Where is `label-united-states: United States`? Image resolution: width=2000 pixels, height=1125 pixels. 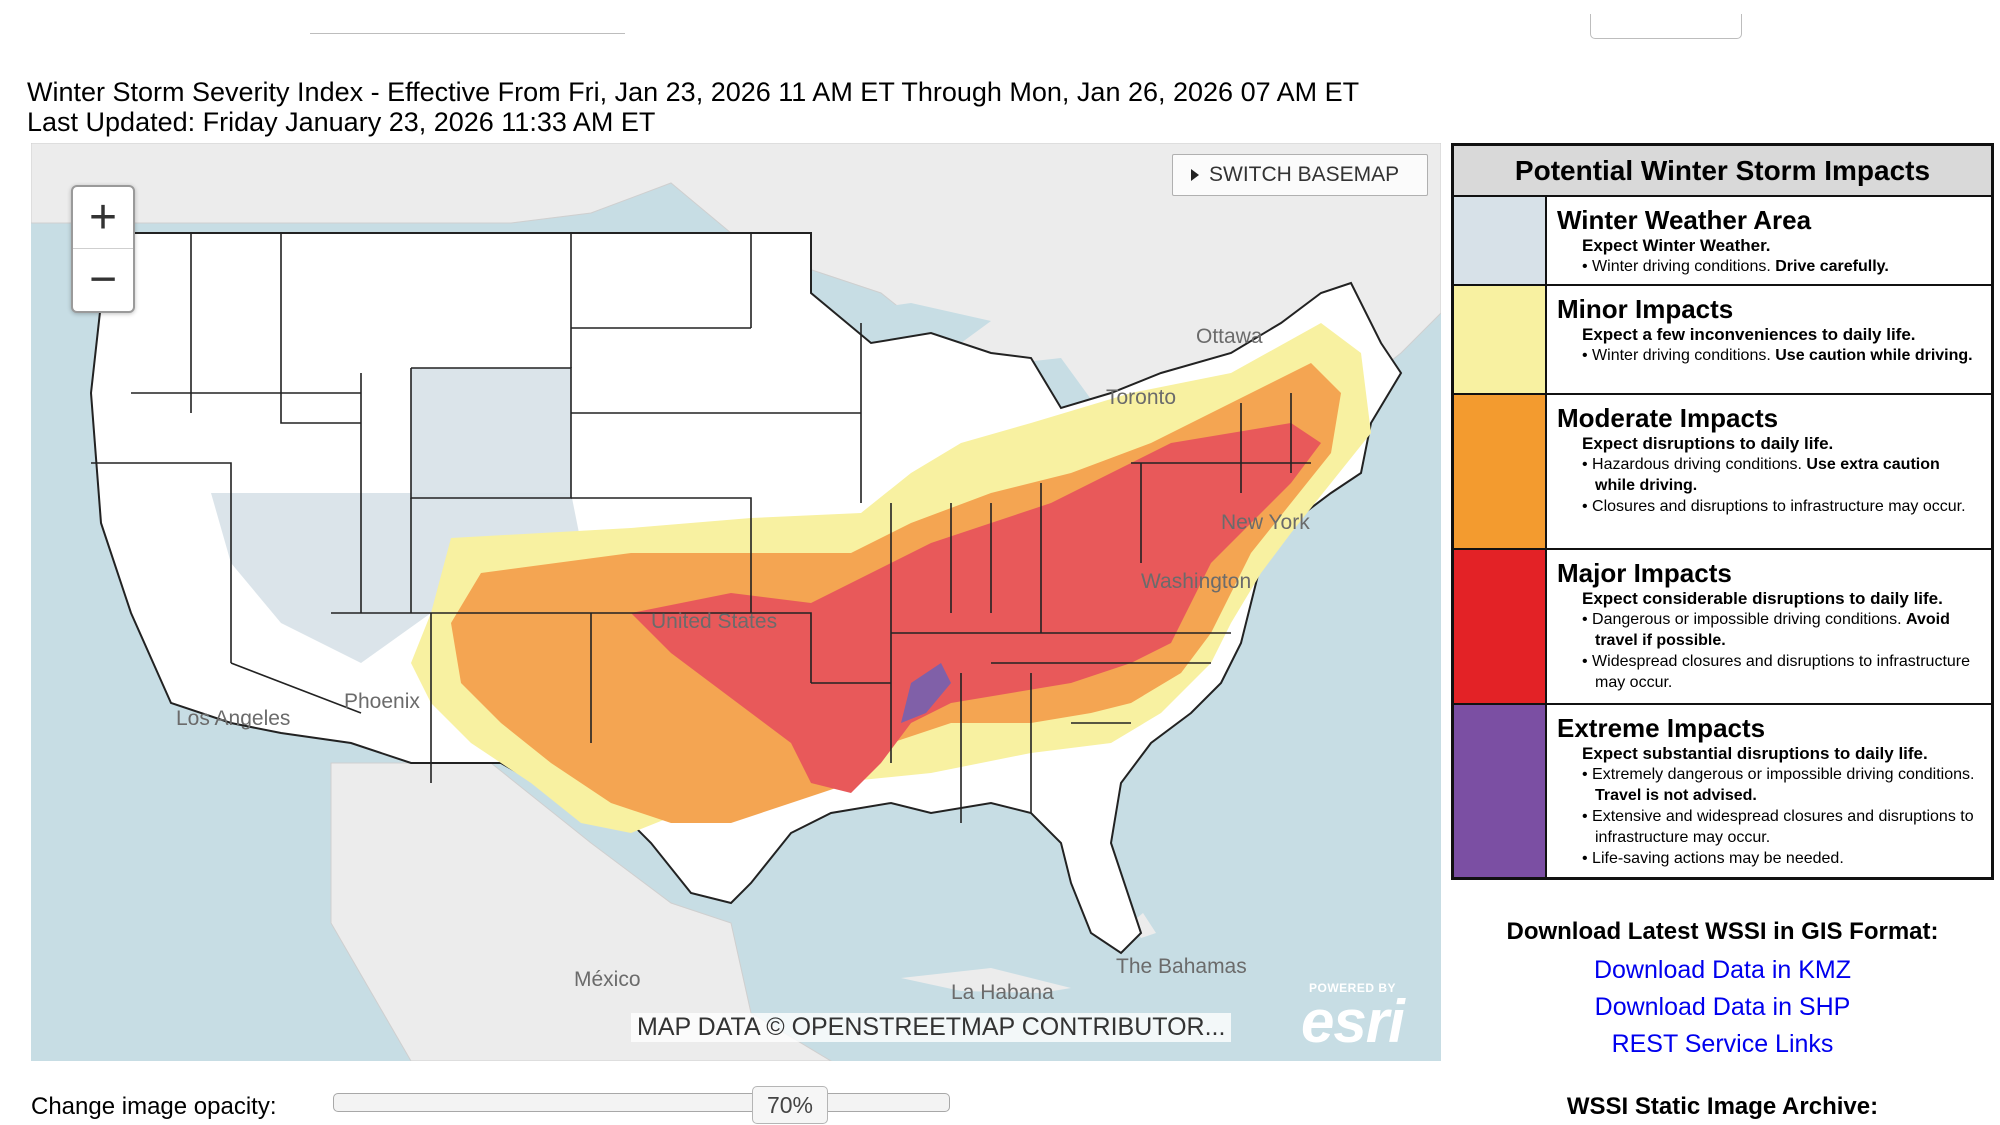 label-united-states: United States is located at coordinates (714, 621).